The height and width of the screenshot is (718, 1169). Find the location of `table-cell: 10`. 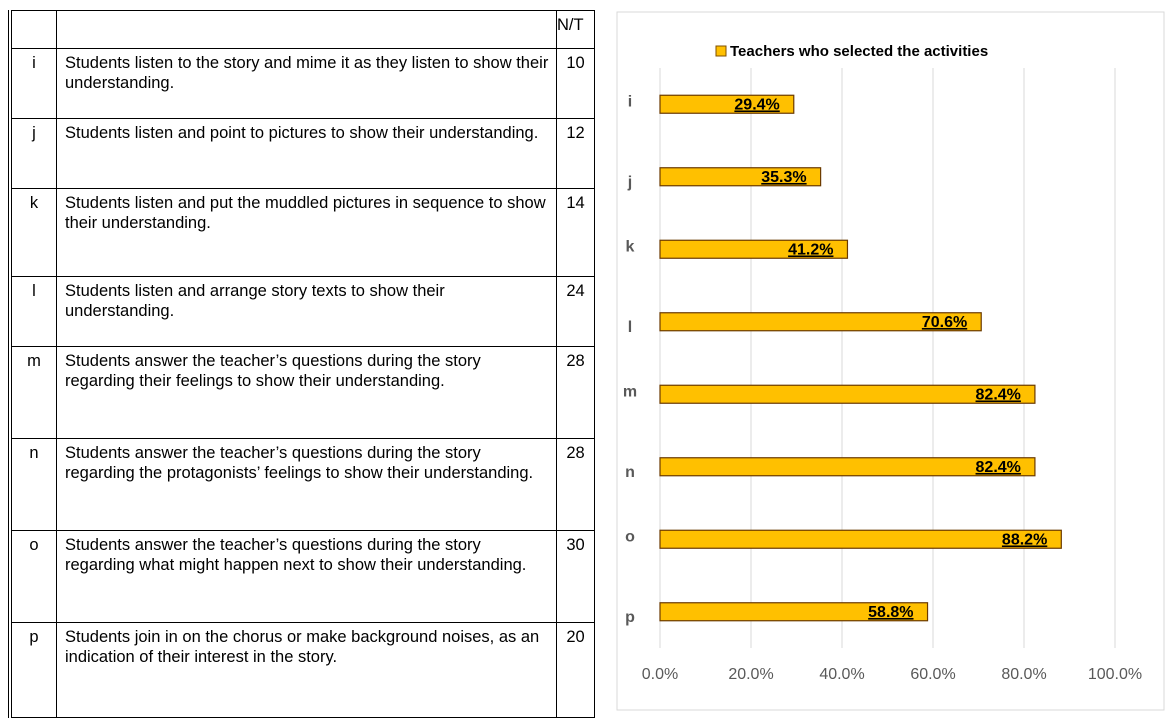

table-cell: 10 is located at coordinates (575, 83).